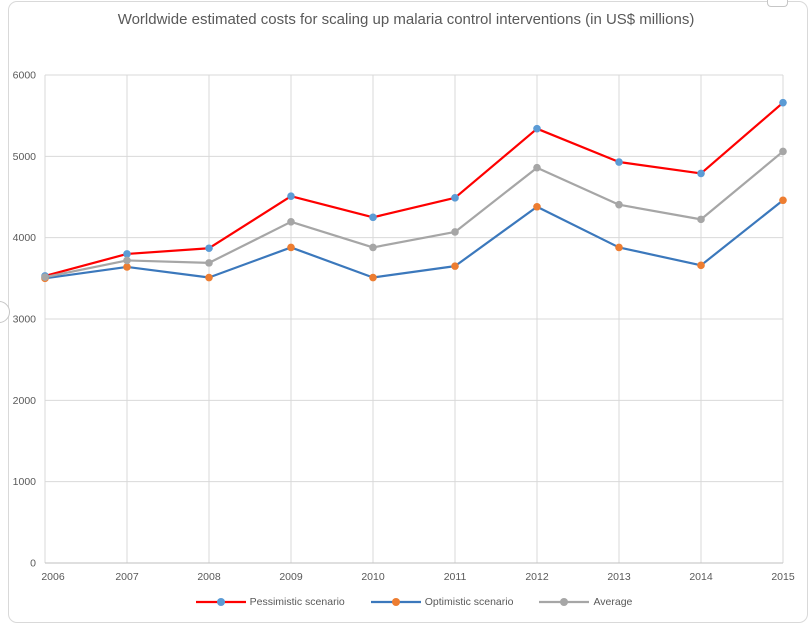 This screenshot has width=812, height=625. I want to click on x-tick-label: 2007, so click(127, 577).